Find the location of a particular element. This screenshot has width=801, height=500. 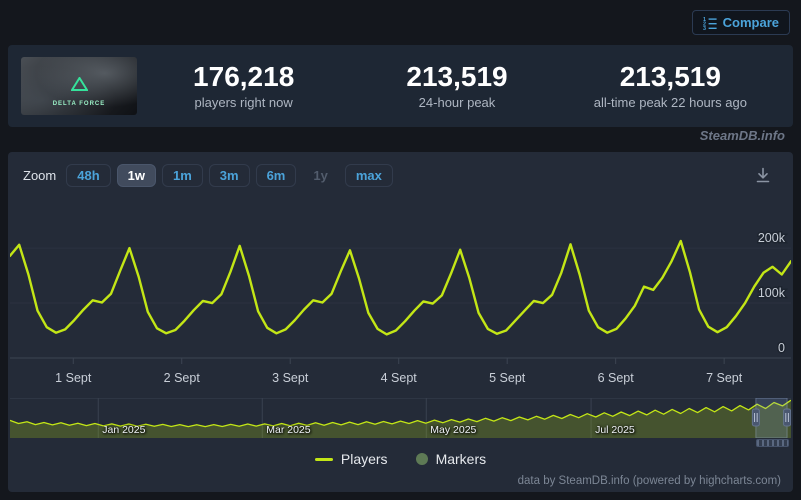

range-button-1w: 1w is located at coordinates (136, 175).